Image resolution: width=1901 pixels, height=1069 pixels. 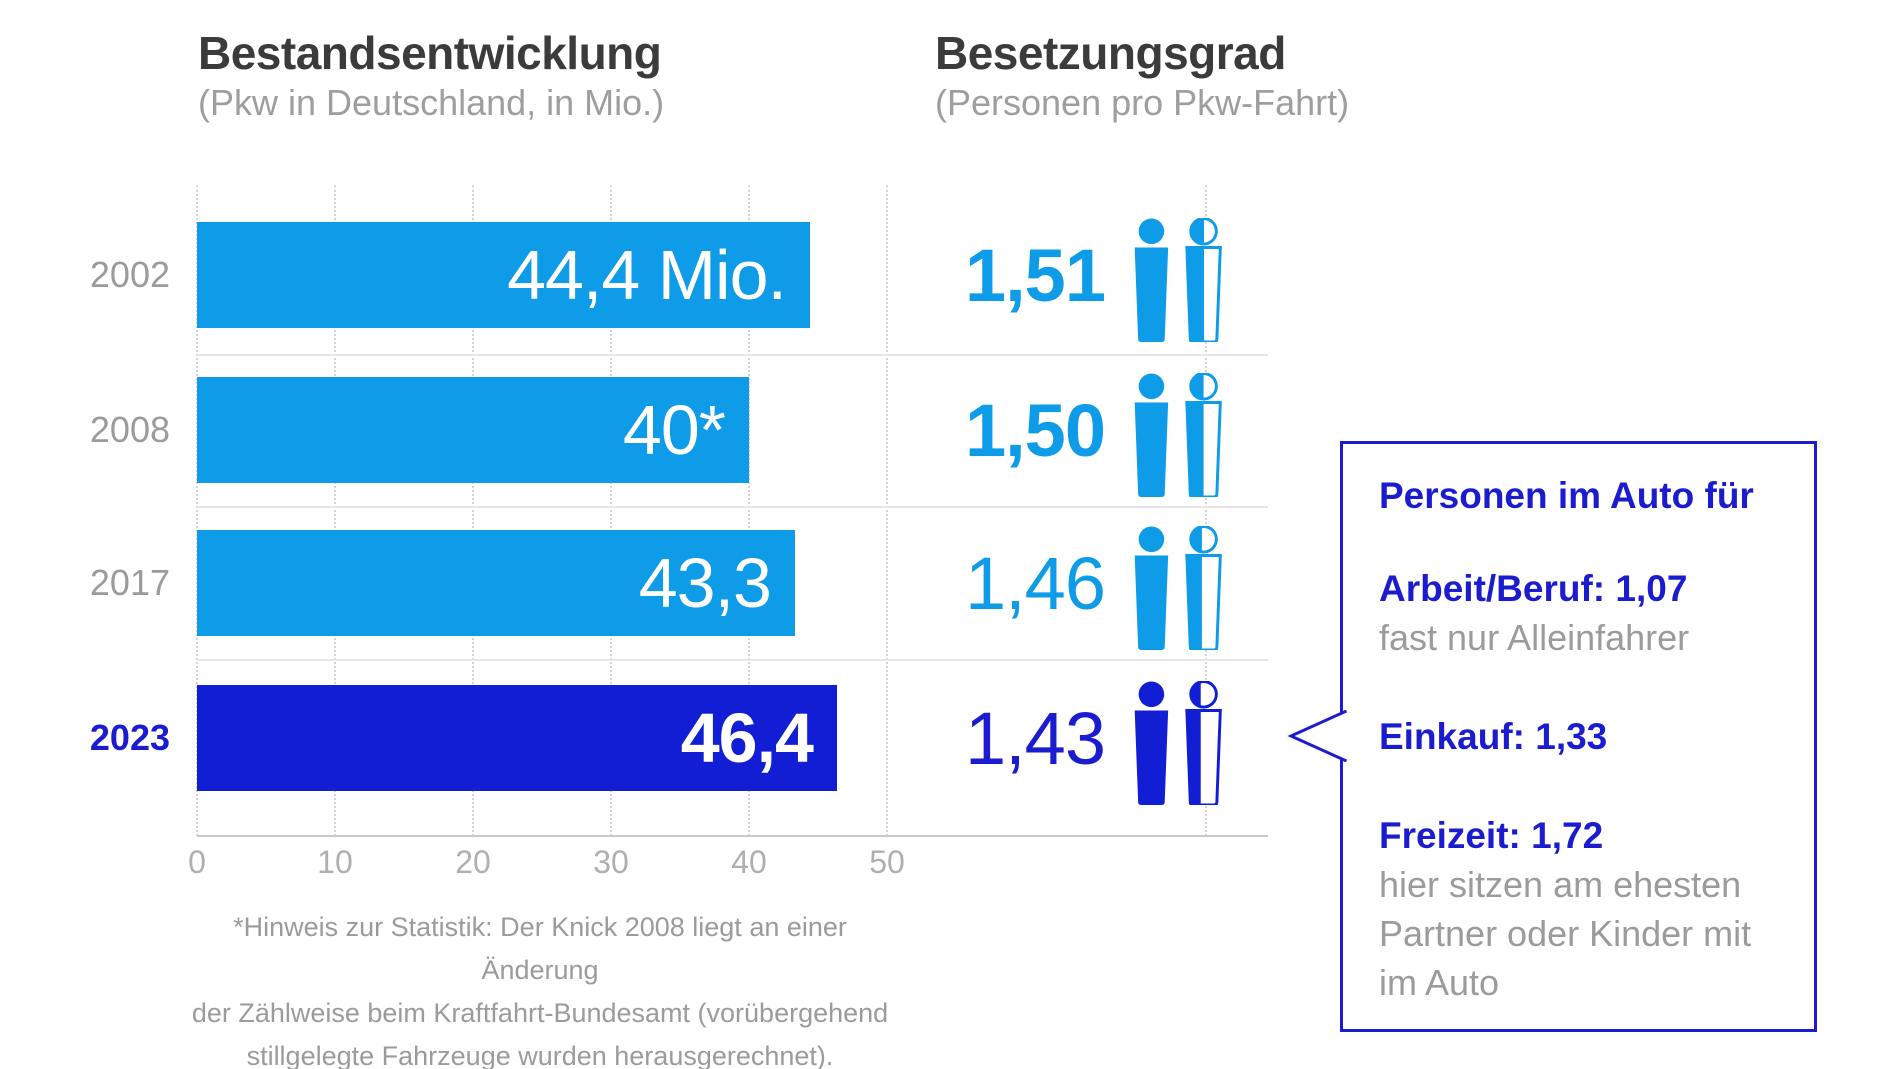 I want to click on bar-2002: 44,4 Mio., so click(x=503, y=275).